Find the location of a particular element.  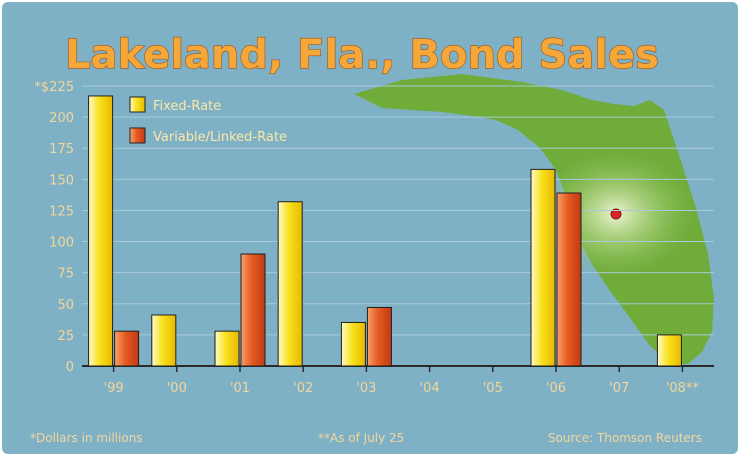

y-axis-tick-labels: 0 25 50 75 100 125 150 175 200 *$225 is located at coordinates (54, 227).